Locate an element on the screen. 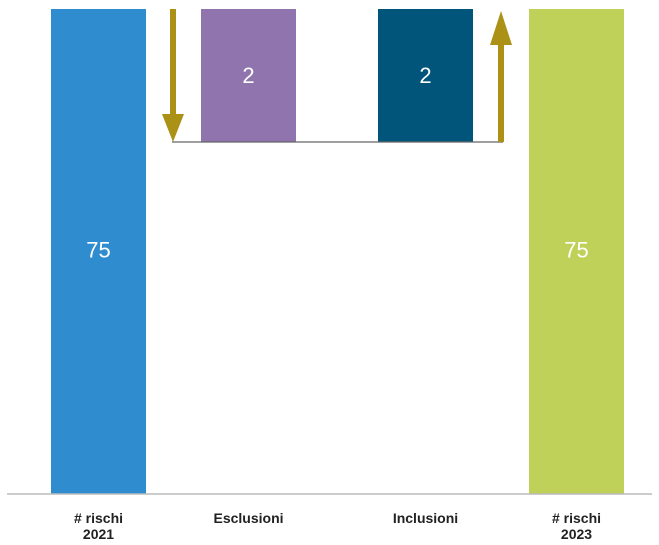 Image resolution: width=659 pixels, height=545 pixels. category-label-rischi-2023: # rischi 2023 is located at coordinates (576, 526).